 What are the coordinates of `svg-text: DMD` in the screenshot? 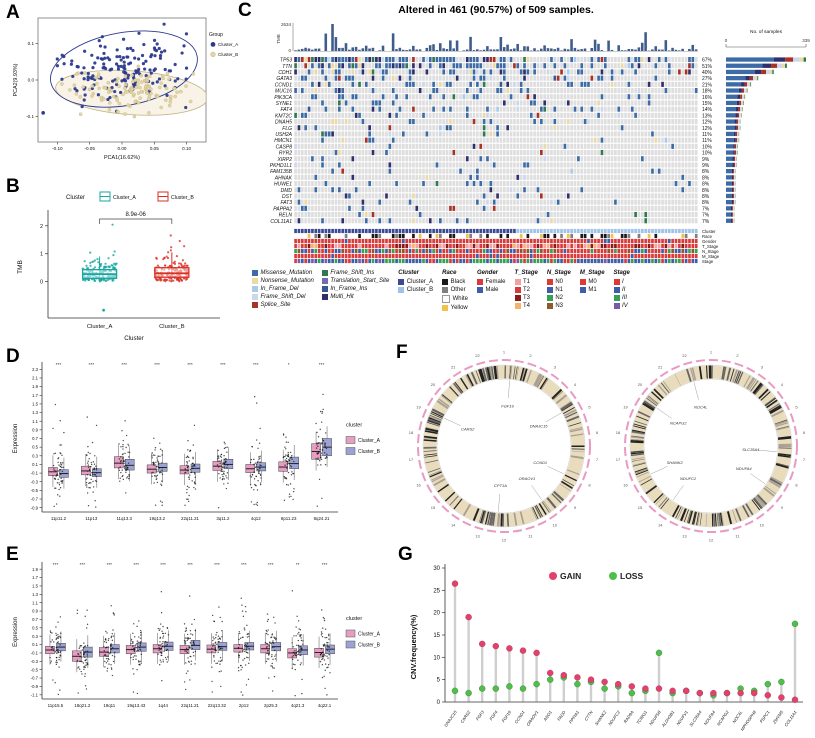 It's located at (287, 191).